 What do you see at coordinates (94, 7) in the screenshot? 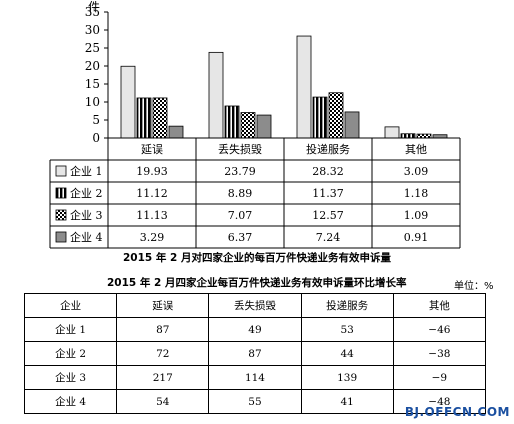
I see `y-axis-label: 件` at bounding box center [94, 7].